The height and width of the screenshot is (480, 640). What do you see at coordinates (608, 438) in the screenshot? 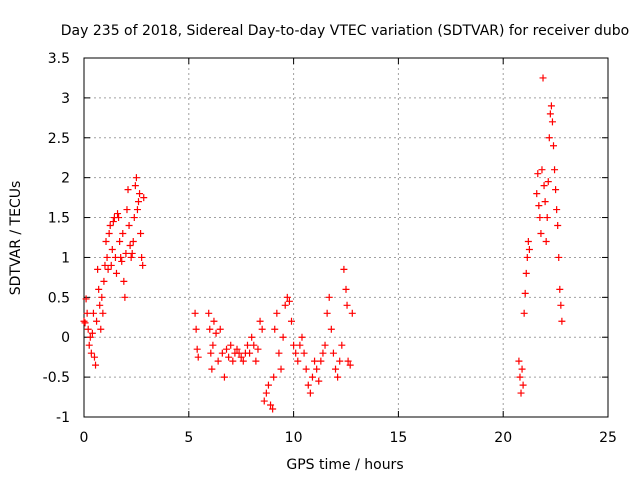
I see `x-tick-label: 25` at bounding box center [608, 438].